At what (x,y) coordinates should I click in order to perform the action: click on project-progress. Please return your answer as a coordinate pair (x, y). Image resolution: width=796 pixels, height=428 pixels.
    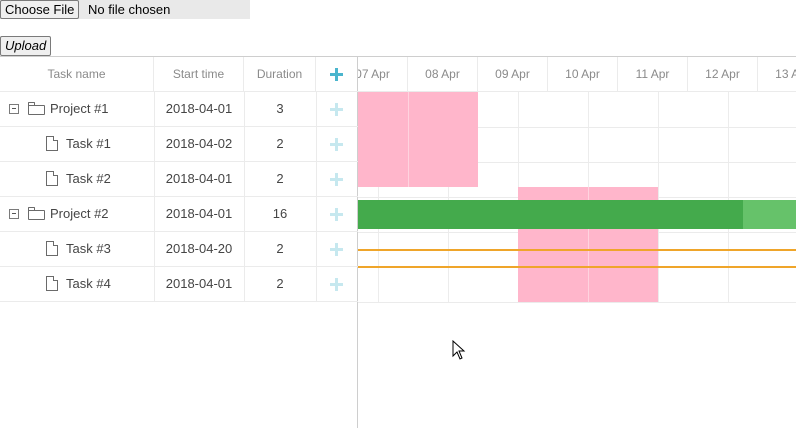
    Looking at the image, I should click on (551, 214).